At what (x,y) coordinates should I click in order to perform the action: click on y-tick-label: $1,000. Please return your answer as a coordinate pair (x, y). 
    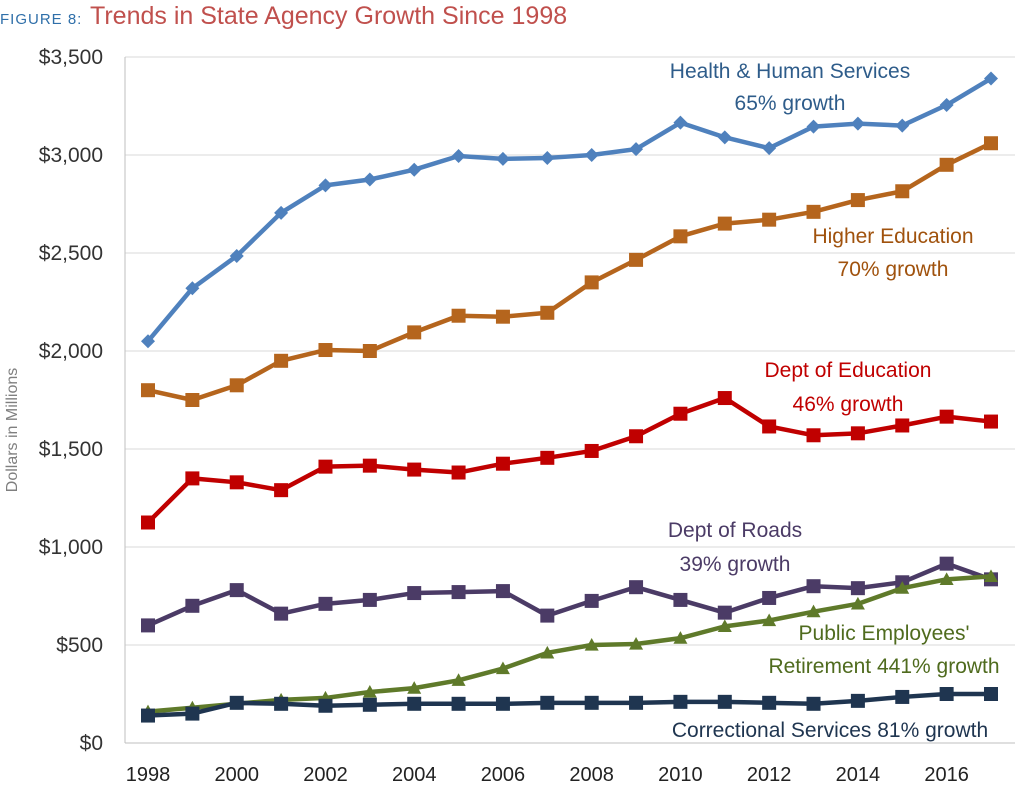
    Looking at the image, I should click on (71, 547).